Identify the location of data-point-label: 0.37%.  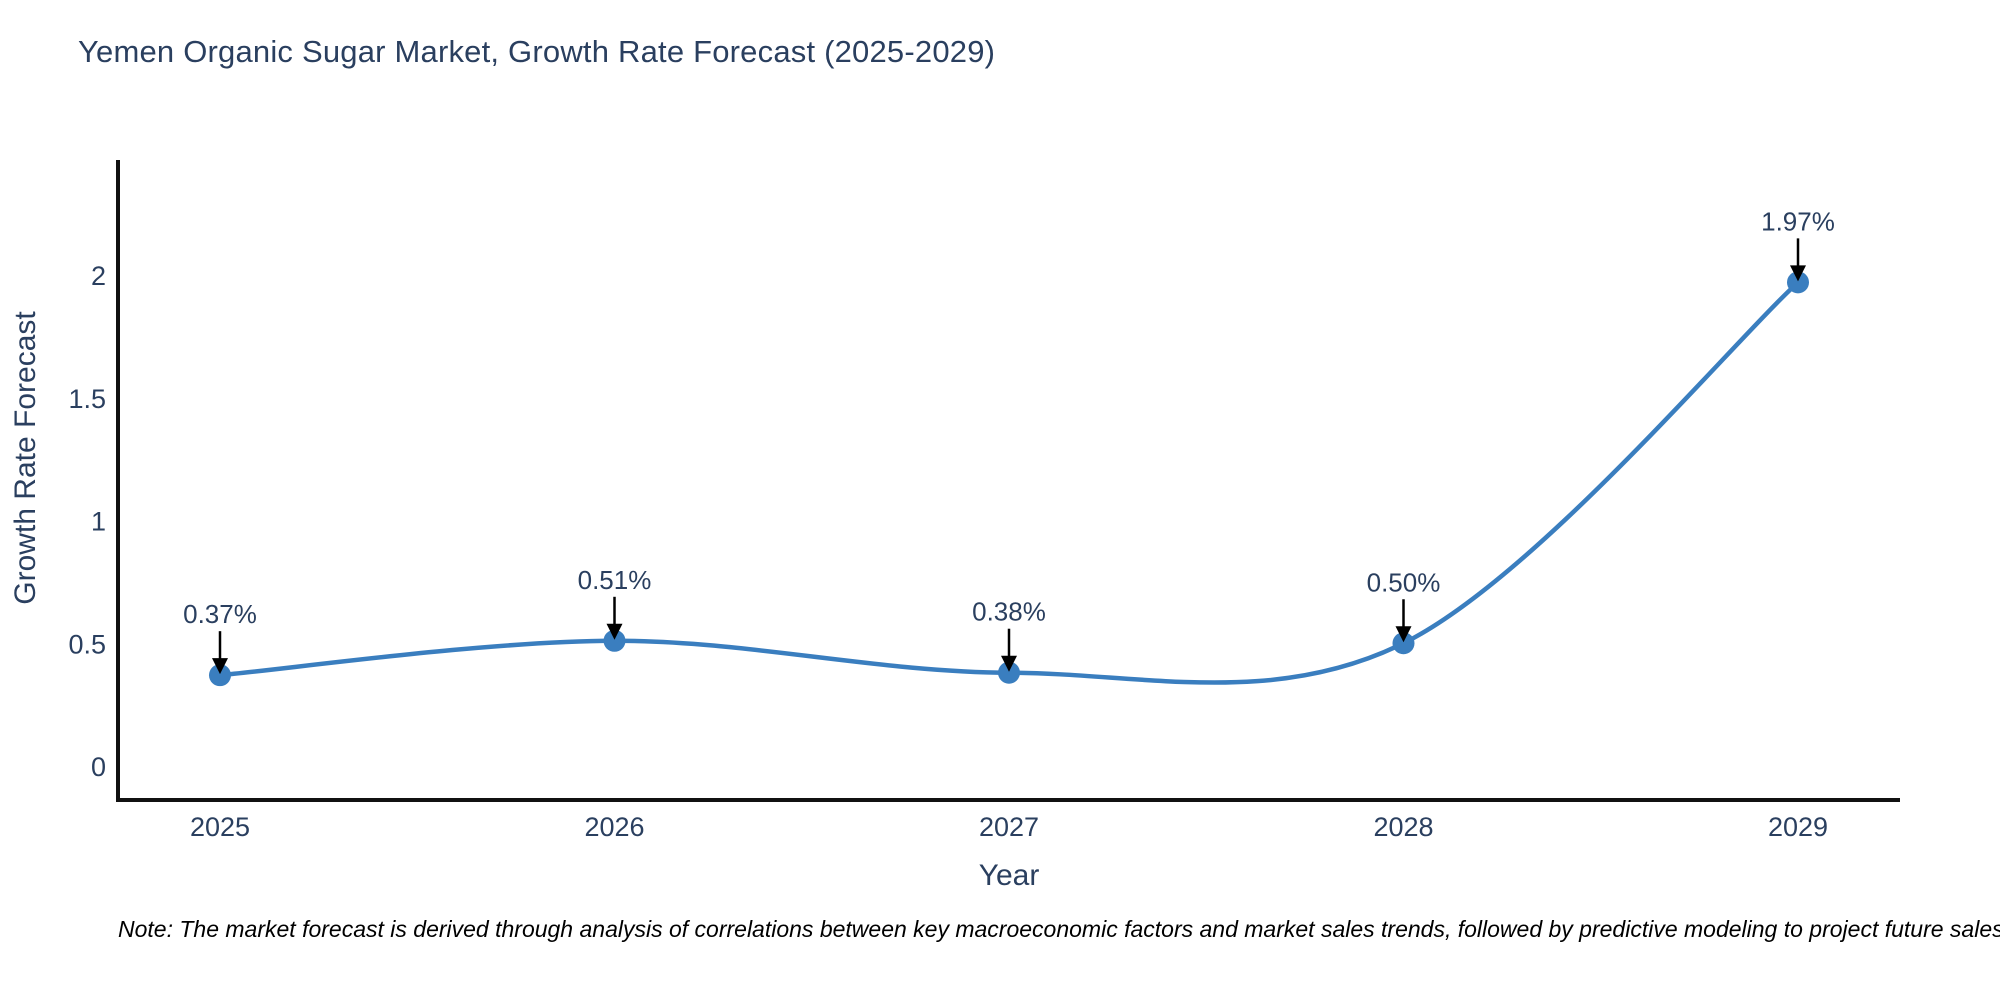
(220, 614).